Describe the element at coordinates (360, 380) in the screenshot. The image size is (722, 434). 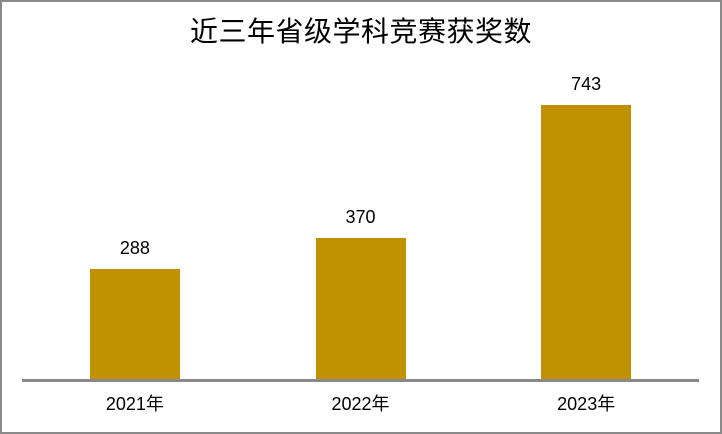
I see `x-axis-line` at that location.